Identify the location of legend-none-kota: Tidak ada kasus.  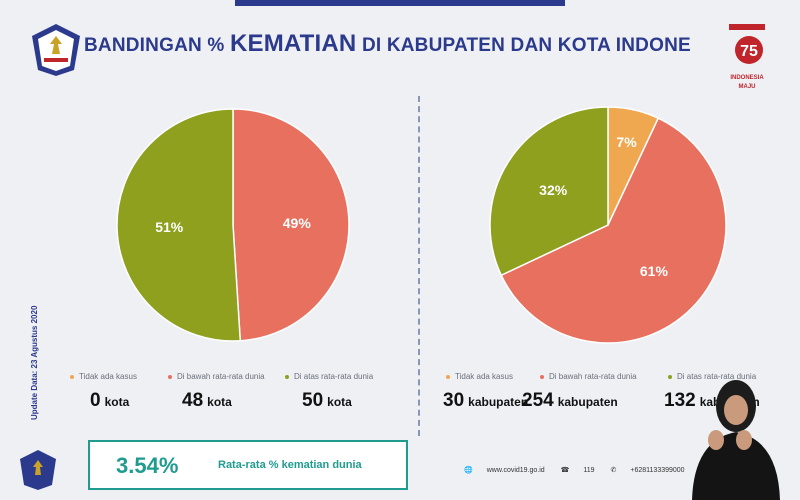
(103, 376).